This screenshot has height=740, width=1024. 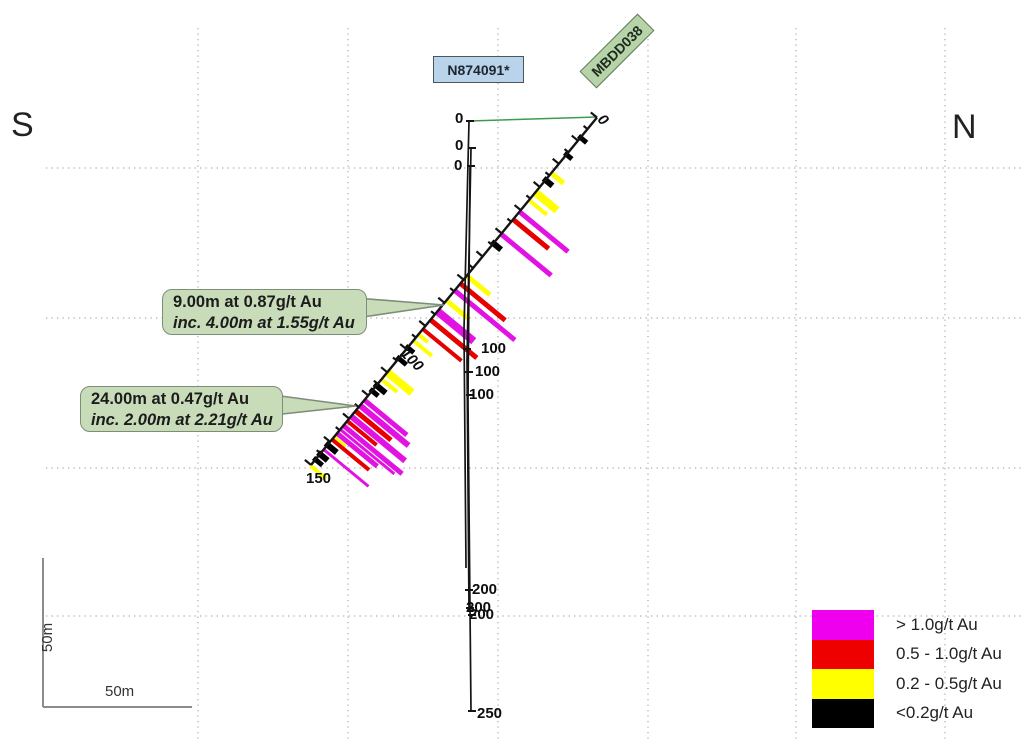 What do you see at coordinates (170, 399) in the screenshot?
I see `assay-callout-2-line1: 24.00m at 0.47g/t Au` at bounding box center [170, 399].